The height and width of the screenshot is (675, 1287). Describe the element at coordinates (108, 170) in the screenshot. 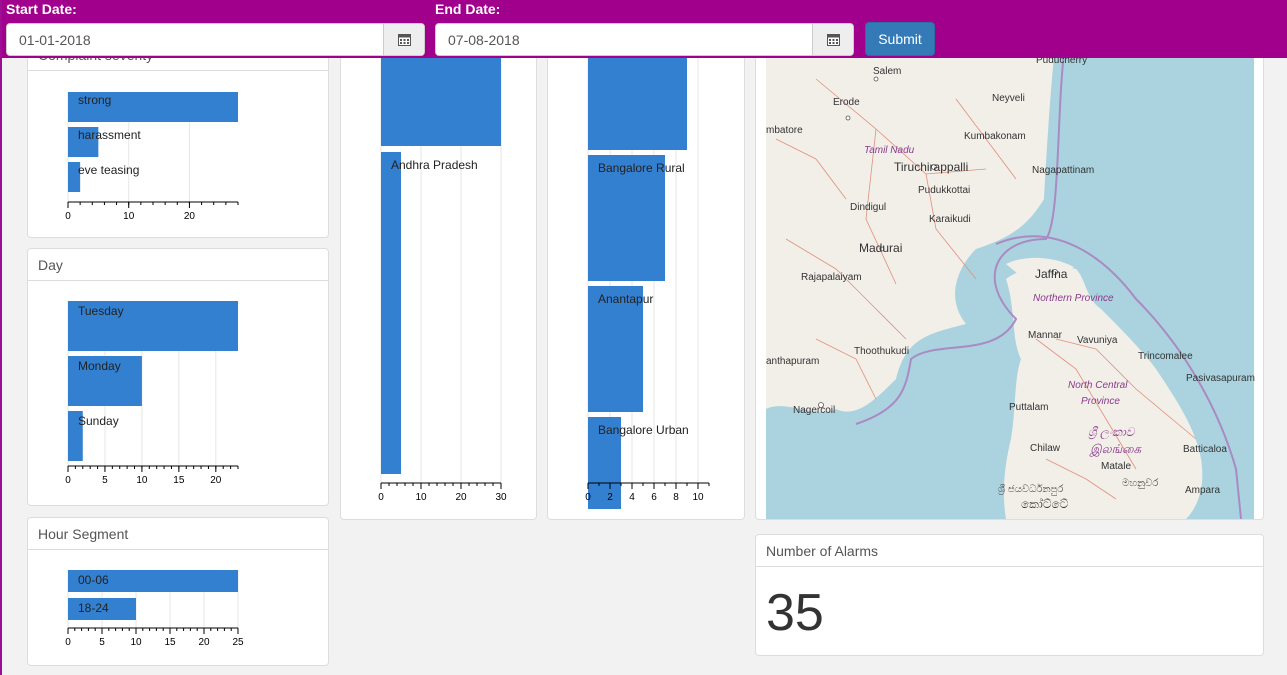

I see `bar-label: eve teasing` at that location.